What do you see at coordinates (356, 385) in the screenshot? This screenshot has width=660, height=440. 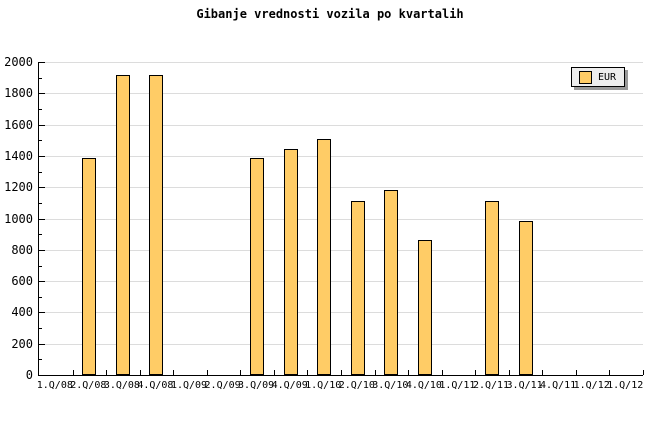 I see `x-axis-label: 2.Q/10` at bounding box center [356, 385].